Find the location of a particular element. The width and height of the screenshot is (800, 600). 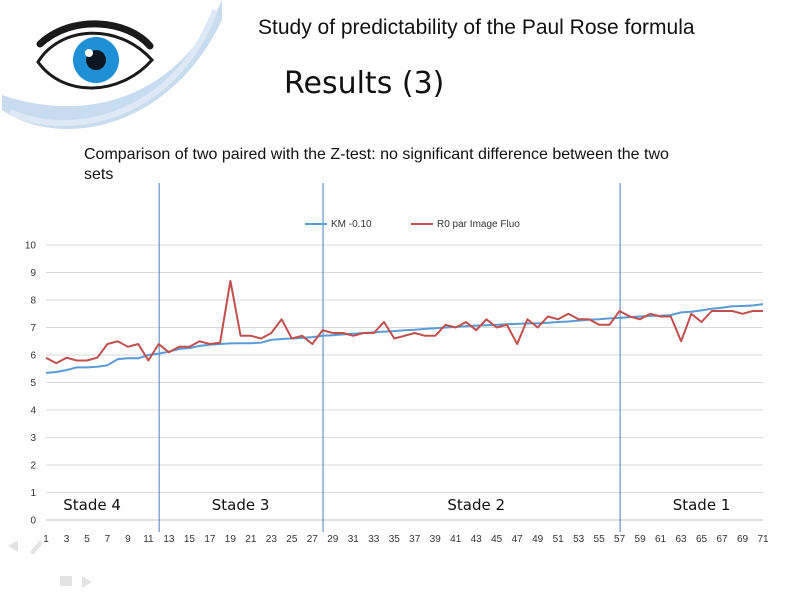

series-lines is located at coordinates (404, 326).